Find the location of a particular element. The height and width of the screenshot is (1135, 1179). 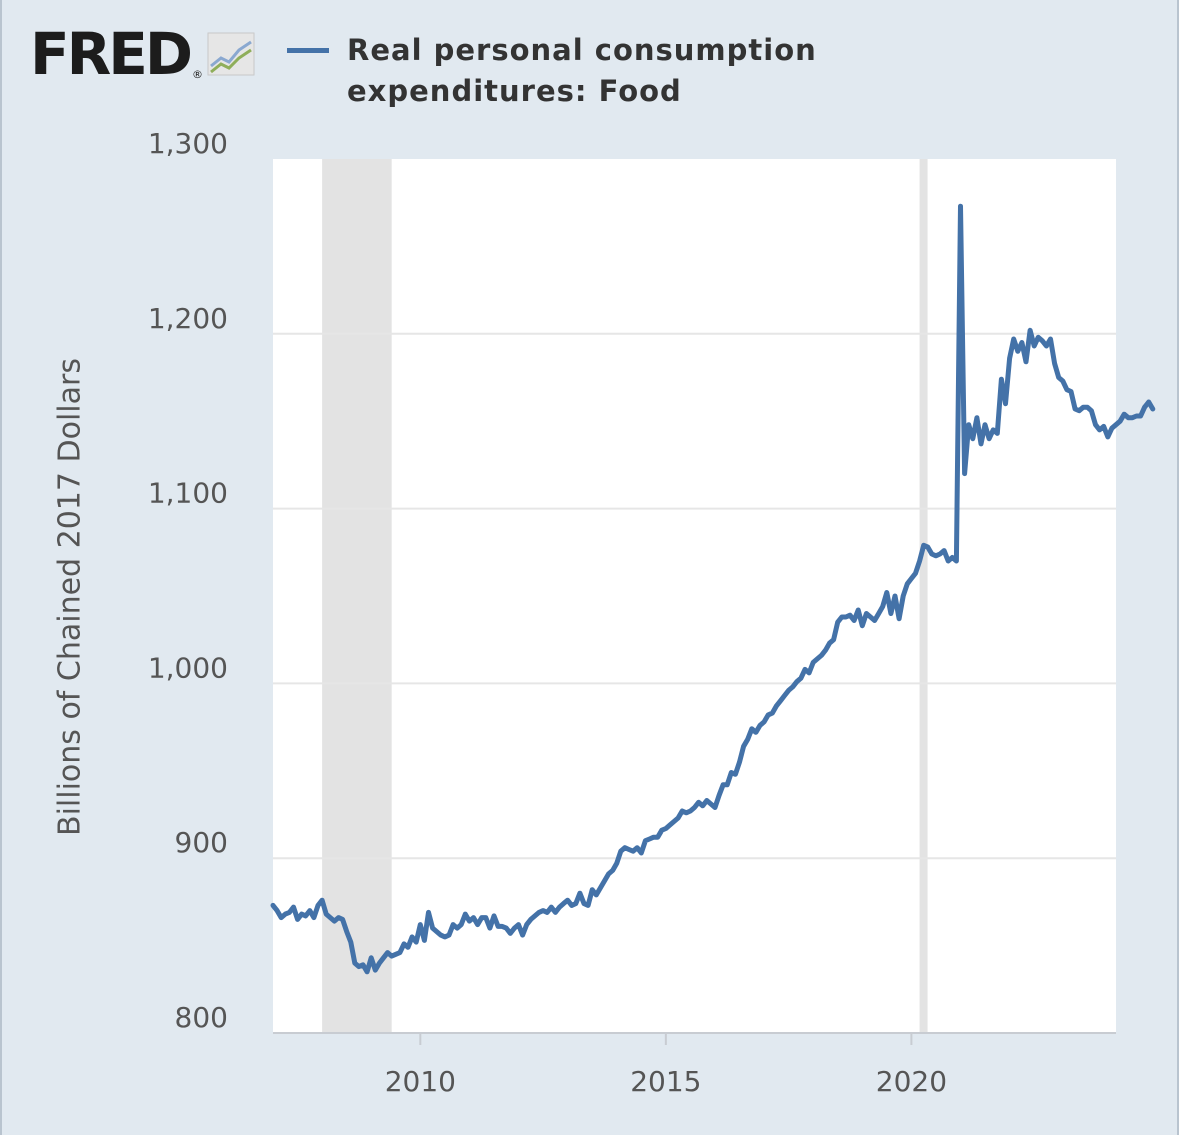

x-tick-label: 2010 is located at coordinates (420, 1081).